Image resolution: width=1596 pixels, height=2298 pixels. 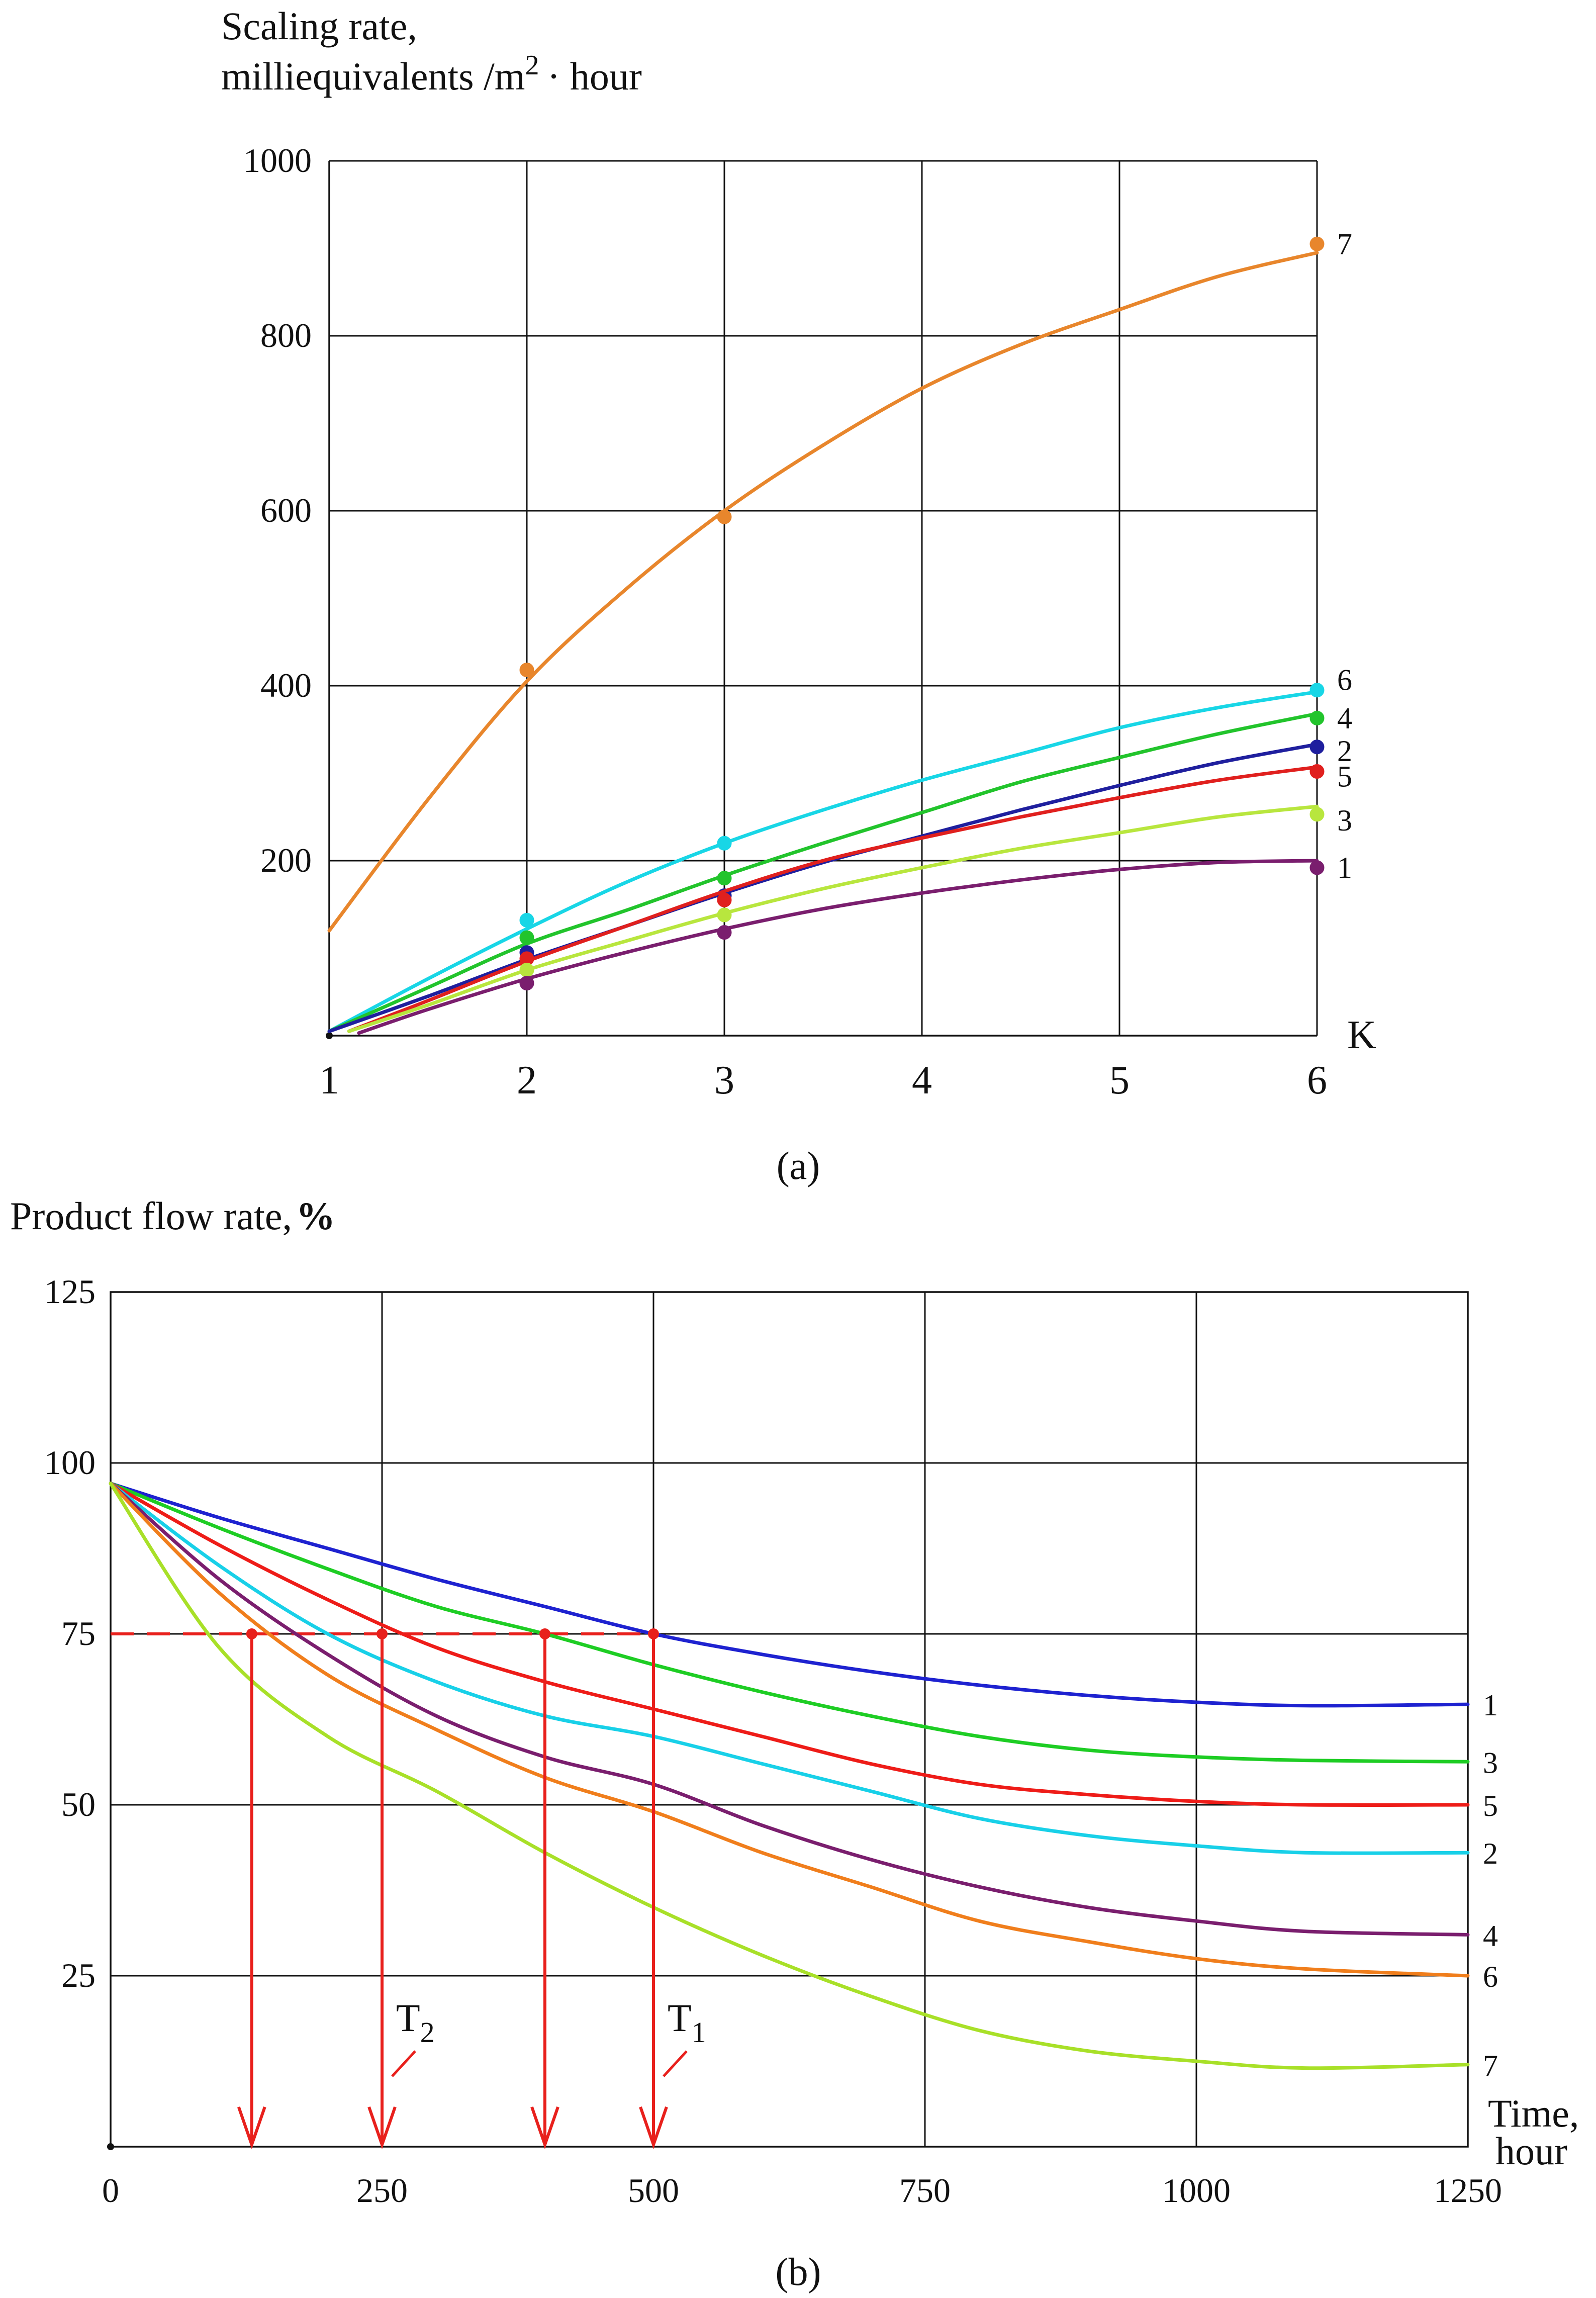 What do you see at coordinates (78, 1804) in the screenshot?
I see `chart-b-ytick-50: 50` at bounding box center [78, 1804].